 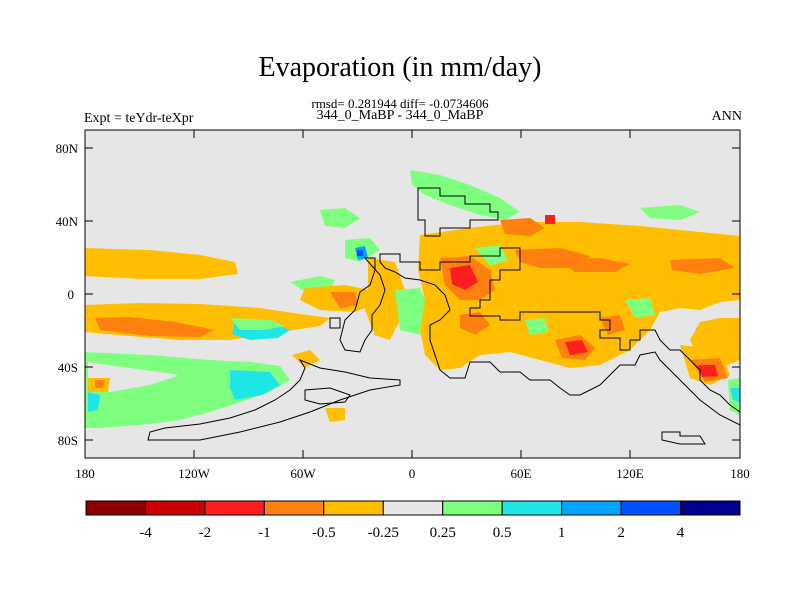 I want to click on x-tick-label: 120E, so click(x=630, y=473).